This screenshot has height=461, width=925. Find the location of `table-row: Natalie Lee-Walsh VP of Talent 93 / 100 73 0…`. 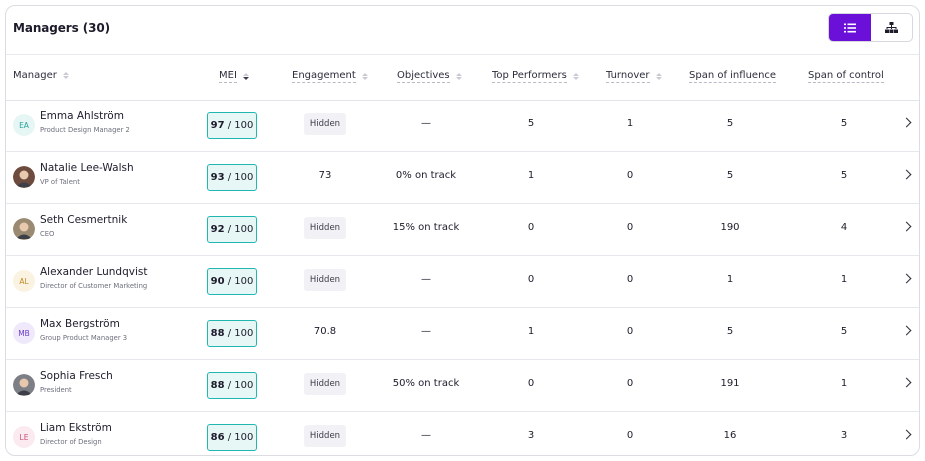

table-row: Natalie Lee-Walsh VP of Talent 93 / 100 73 0… is located at coordinates (462, 178).